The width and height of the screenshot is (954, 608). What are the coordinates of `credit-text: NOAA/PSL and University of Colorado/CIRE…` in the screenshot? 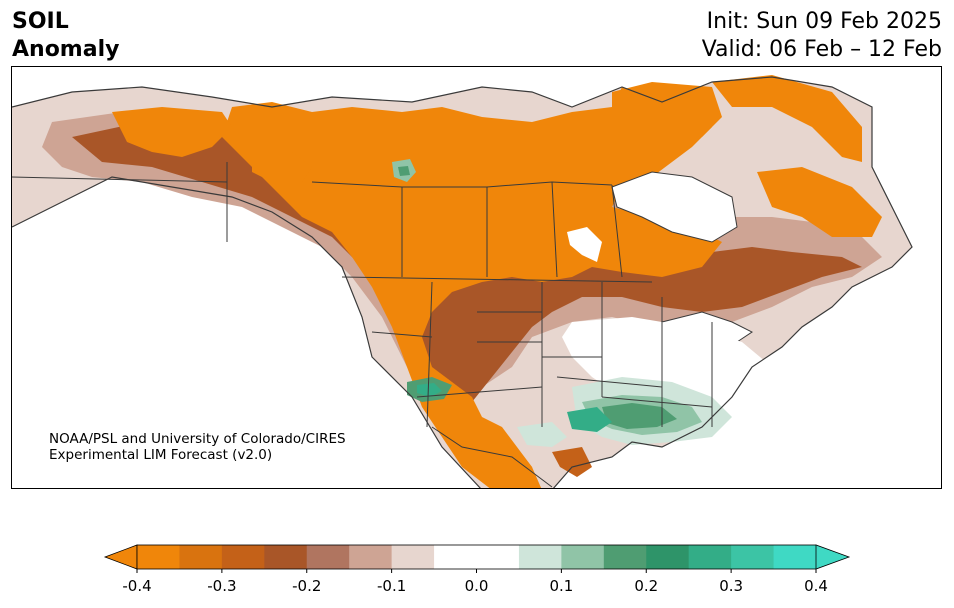 It's located at (197, 447).